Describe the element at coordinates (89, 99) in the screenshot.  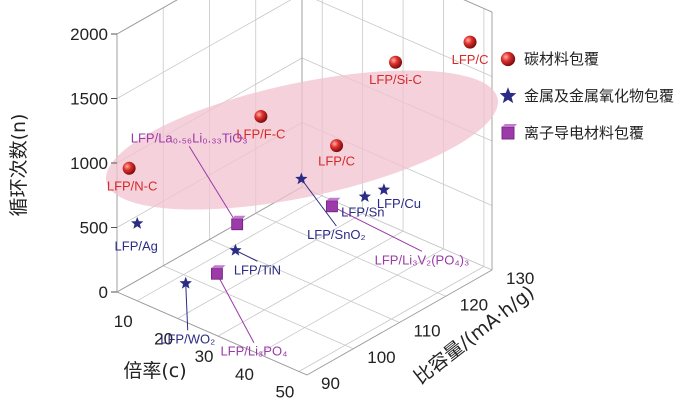
I see `z-tick-label: 1500` at that location.